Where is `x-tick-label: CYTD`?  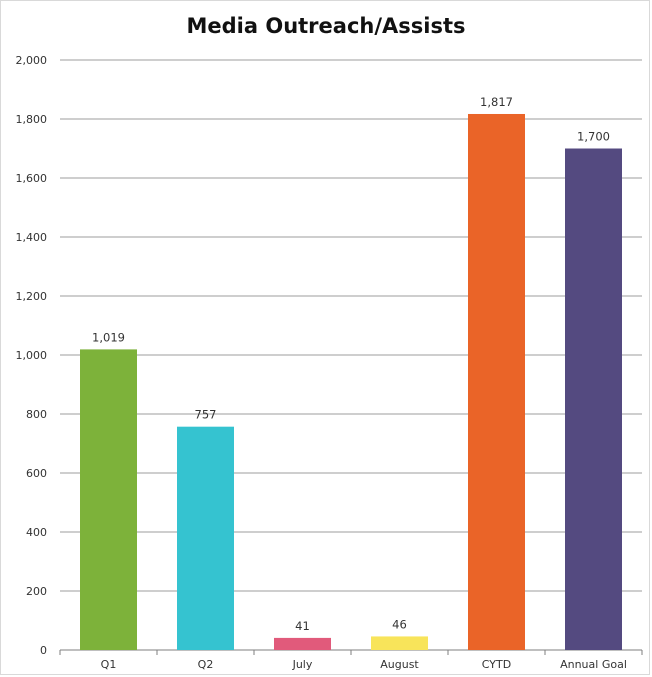
x-tick-label: CYTD is located at coordinates (496, 664).